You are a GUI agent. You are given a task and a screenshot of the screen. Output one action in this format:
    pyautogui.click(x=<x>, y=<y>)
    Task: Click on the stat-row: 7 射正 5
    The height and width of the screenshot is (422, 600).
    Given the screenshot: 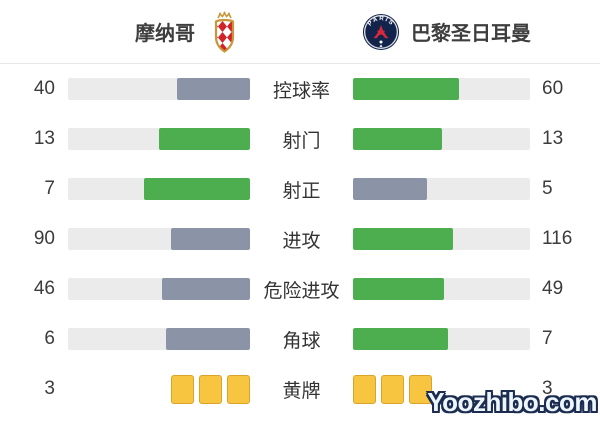 What is the action you would take?
    pyautogui.click(x=300, y=189)
    